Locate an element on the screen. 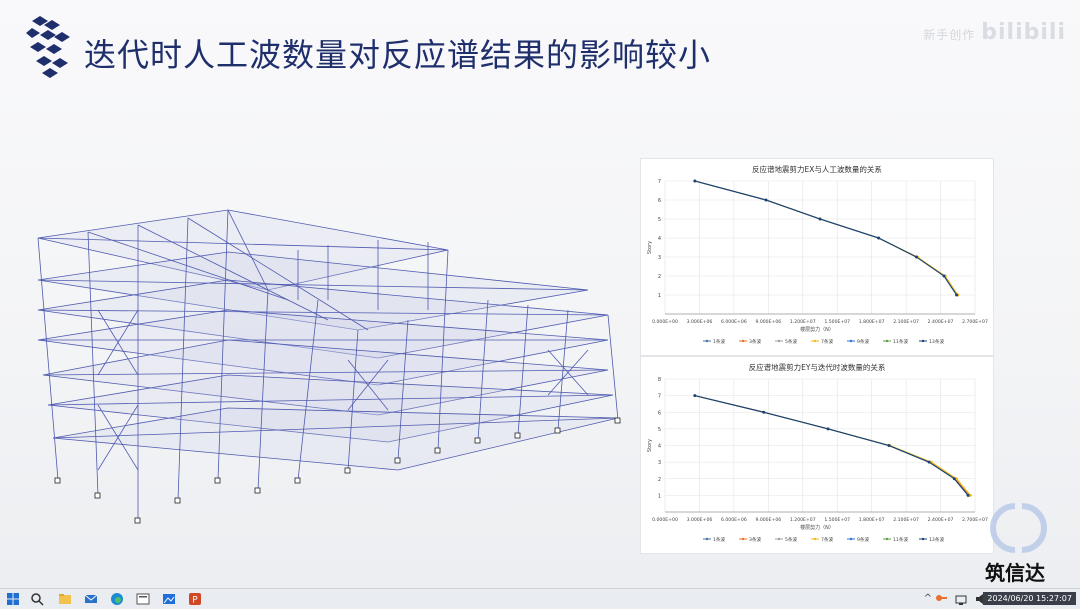 The height and width of the screenshot is (609, 1080). x-tick-label: 2.100E+07 is located at coordinates (906, 322).